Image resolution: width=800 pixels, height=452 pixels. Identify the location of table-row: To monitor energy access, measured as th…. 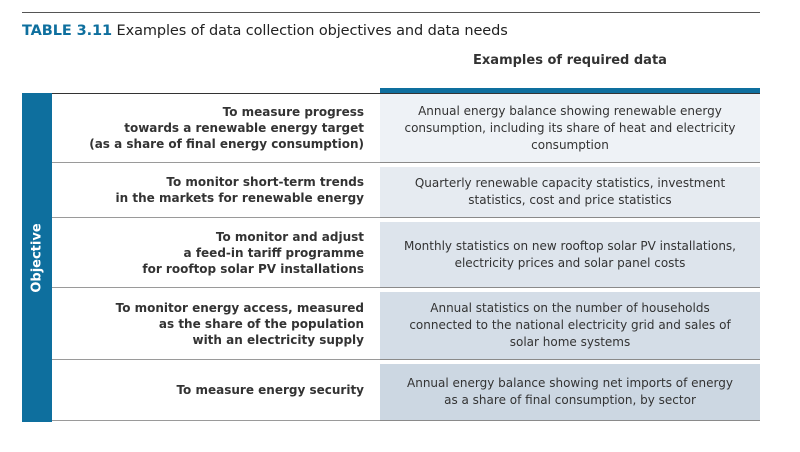
(406, 324).